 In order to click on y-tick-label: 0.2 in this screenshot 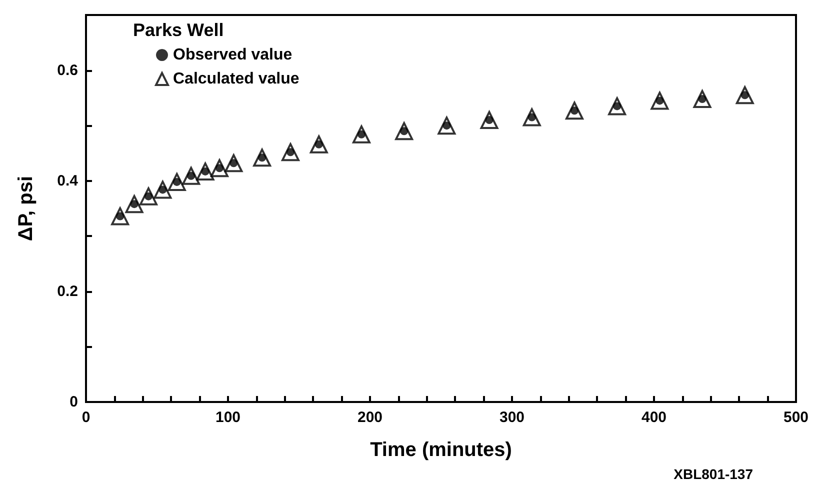, I will do `click(67, 291)`.